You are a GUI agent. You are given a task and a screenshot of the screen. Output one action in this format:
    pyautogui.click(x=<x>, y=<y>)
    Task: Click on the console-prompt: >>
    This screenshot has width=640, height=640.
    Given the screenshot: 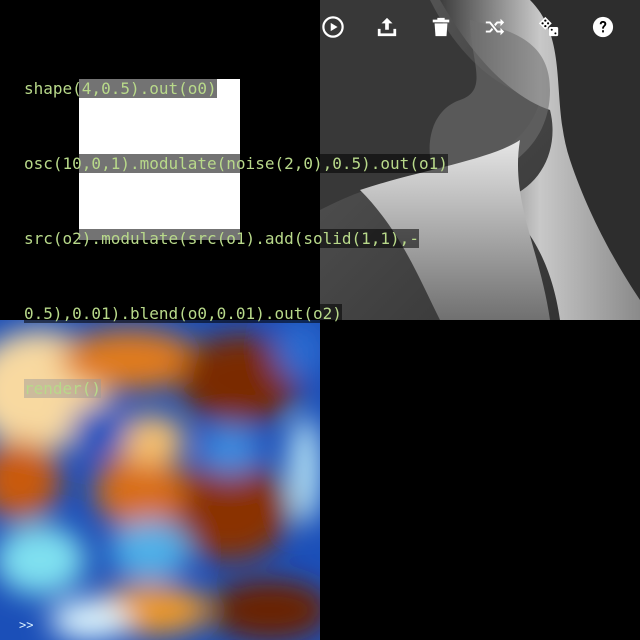 What is the action you would take?
    pyautogui.click(x=26, y=625)
    